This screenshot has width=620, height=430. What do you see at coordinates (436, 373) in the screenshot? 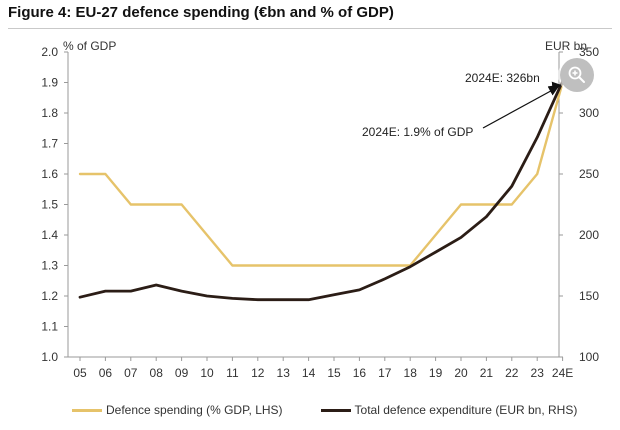
I see `x-tick-label: 19` at bounding box center [436, 373].